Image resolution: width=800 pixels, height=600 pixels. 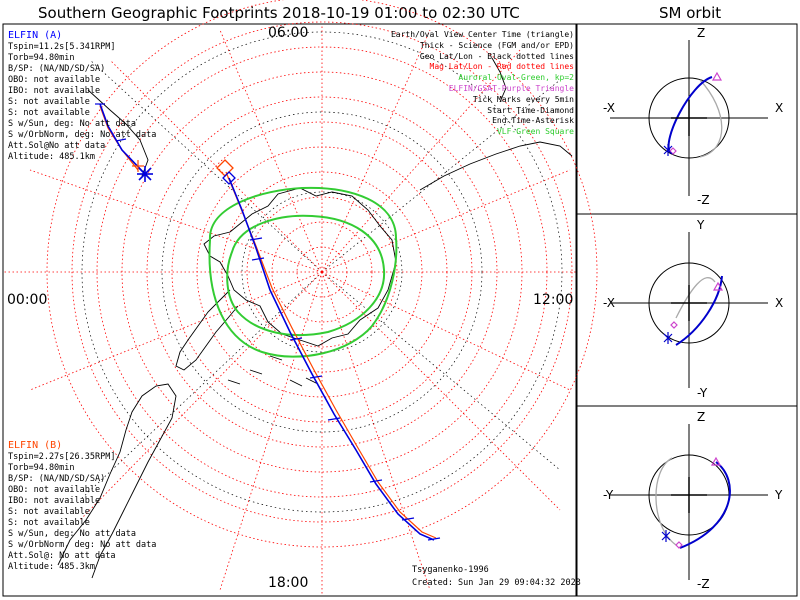 I want to click on elfin-b-line: IBO: not available, so click(x=54, y=501).